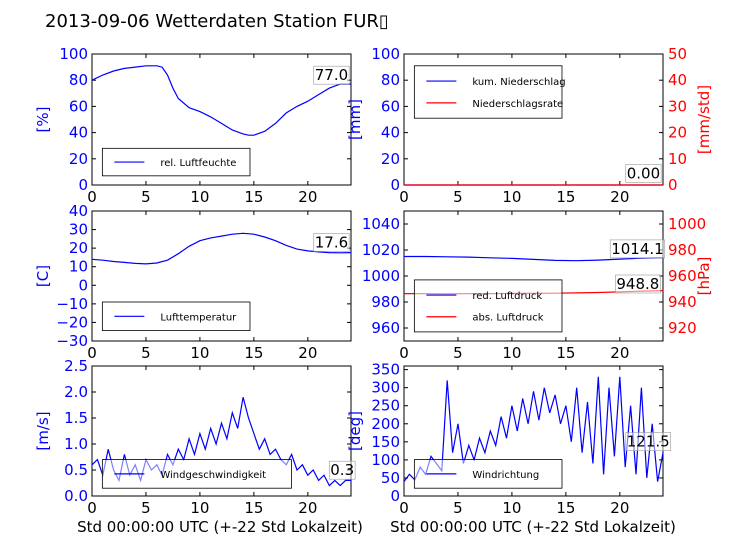  I want to click on value-annotation: 0.00, so click(643, 173).